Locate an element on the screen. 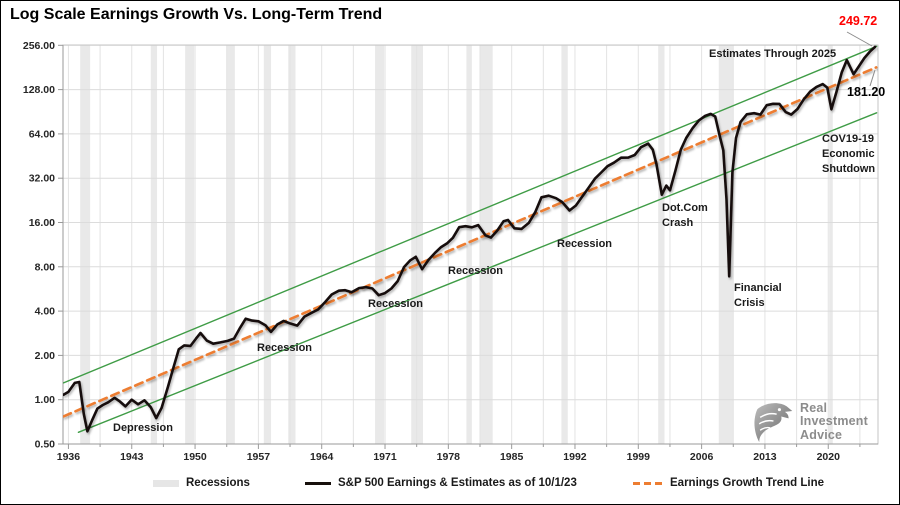 The height and width of the screenshot is (505, 900). x-tick-label: 2013 is located at coordinates (765, 457).